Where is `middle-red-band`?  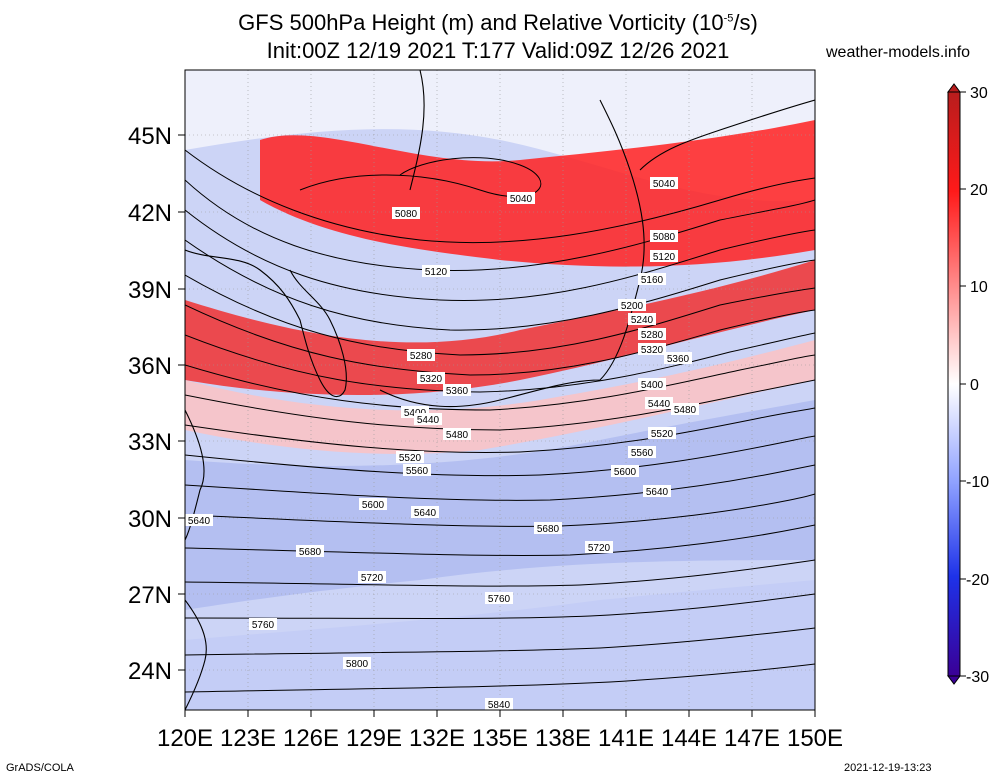
middle-red-band is located at coordinates (500, 327).